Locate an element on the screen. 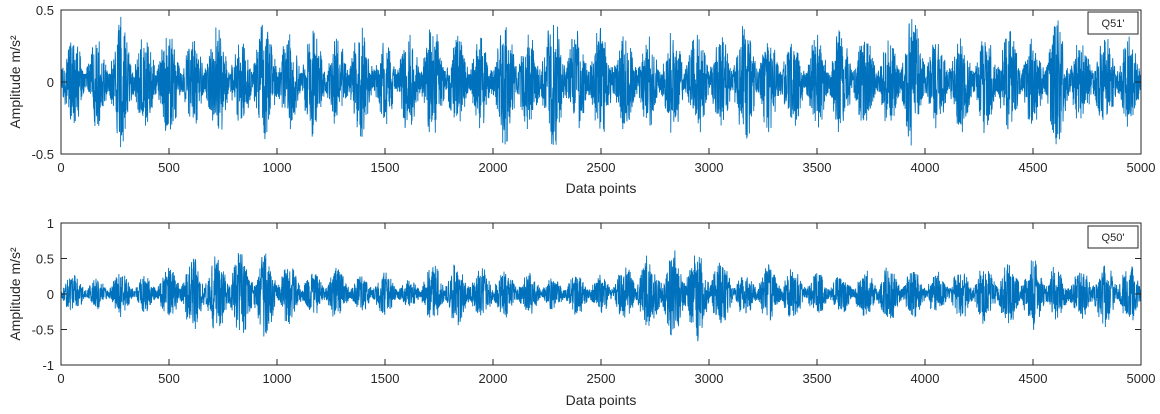 This screenshot has height=414, width=1160. bottom-x-axis-label: Data points is located at coordinates (601, 400).